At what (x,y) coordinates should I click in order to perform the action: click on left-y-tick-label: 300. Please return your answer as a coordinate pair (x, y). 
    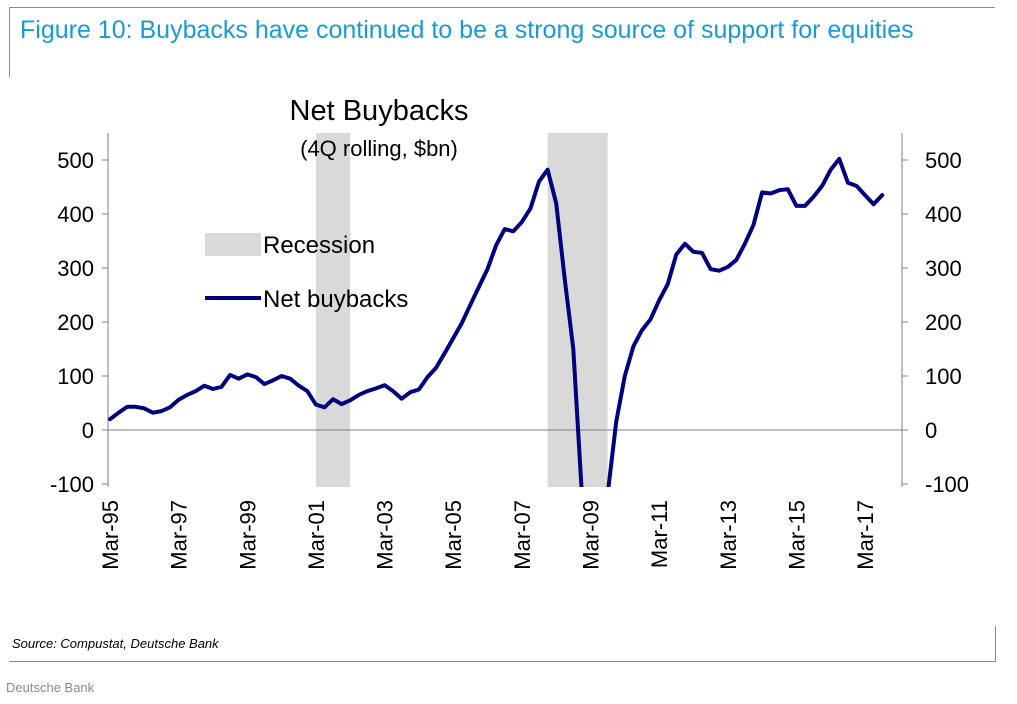
    Looking at the image, I should click on (75, 268).